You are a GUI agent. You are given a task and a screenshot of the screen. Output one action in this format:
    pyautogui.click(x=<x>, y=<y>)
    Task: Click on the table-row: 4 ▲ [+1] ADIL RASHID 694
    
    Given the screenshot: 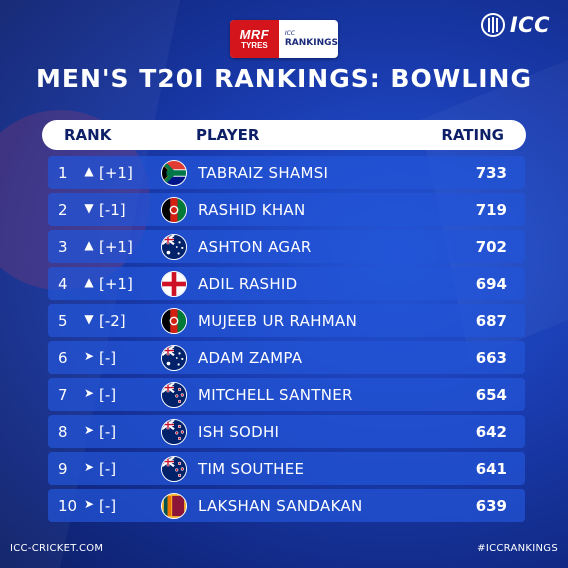 What is the action you would take?
    pyautogui.click(x=286, y=283)
    